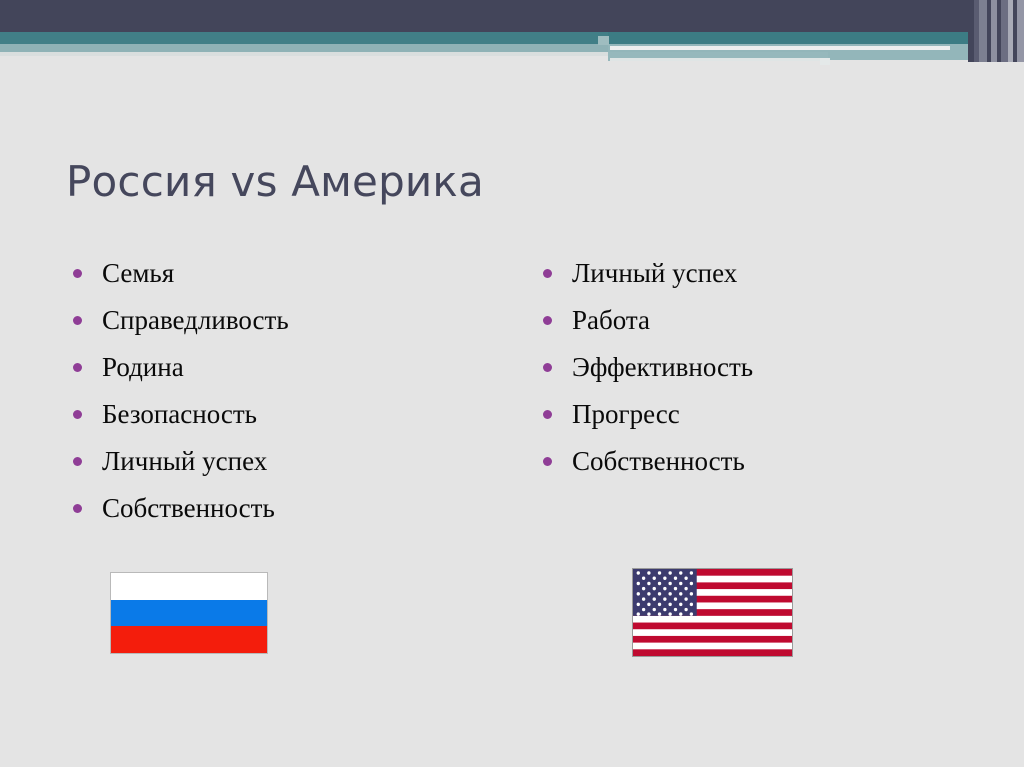  What do you see at coordinates (512, 48) in the screenshot?
I see `banner-band-light-teal` at bounding box center [512, 48].